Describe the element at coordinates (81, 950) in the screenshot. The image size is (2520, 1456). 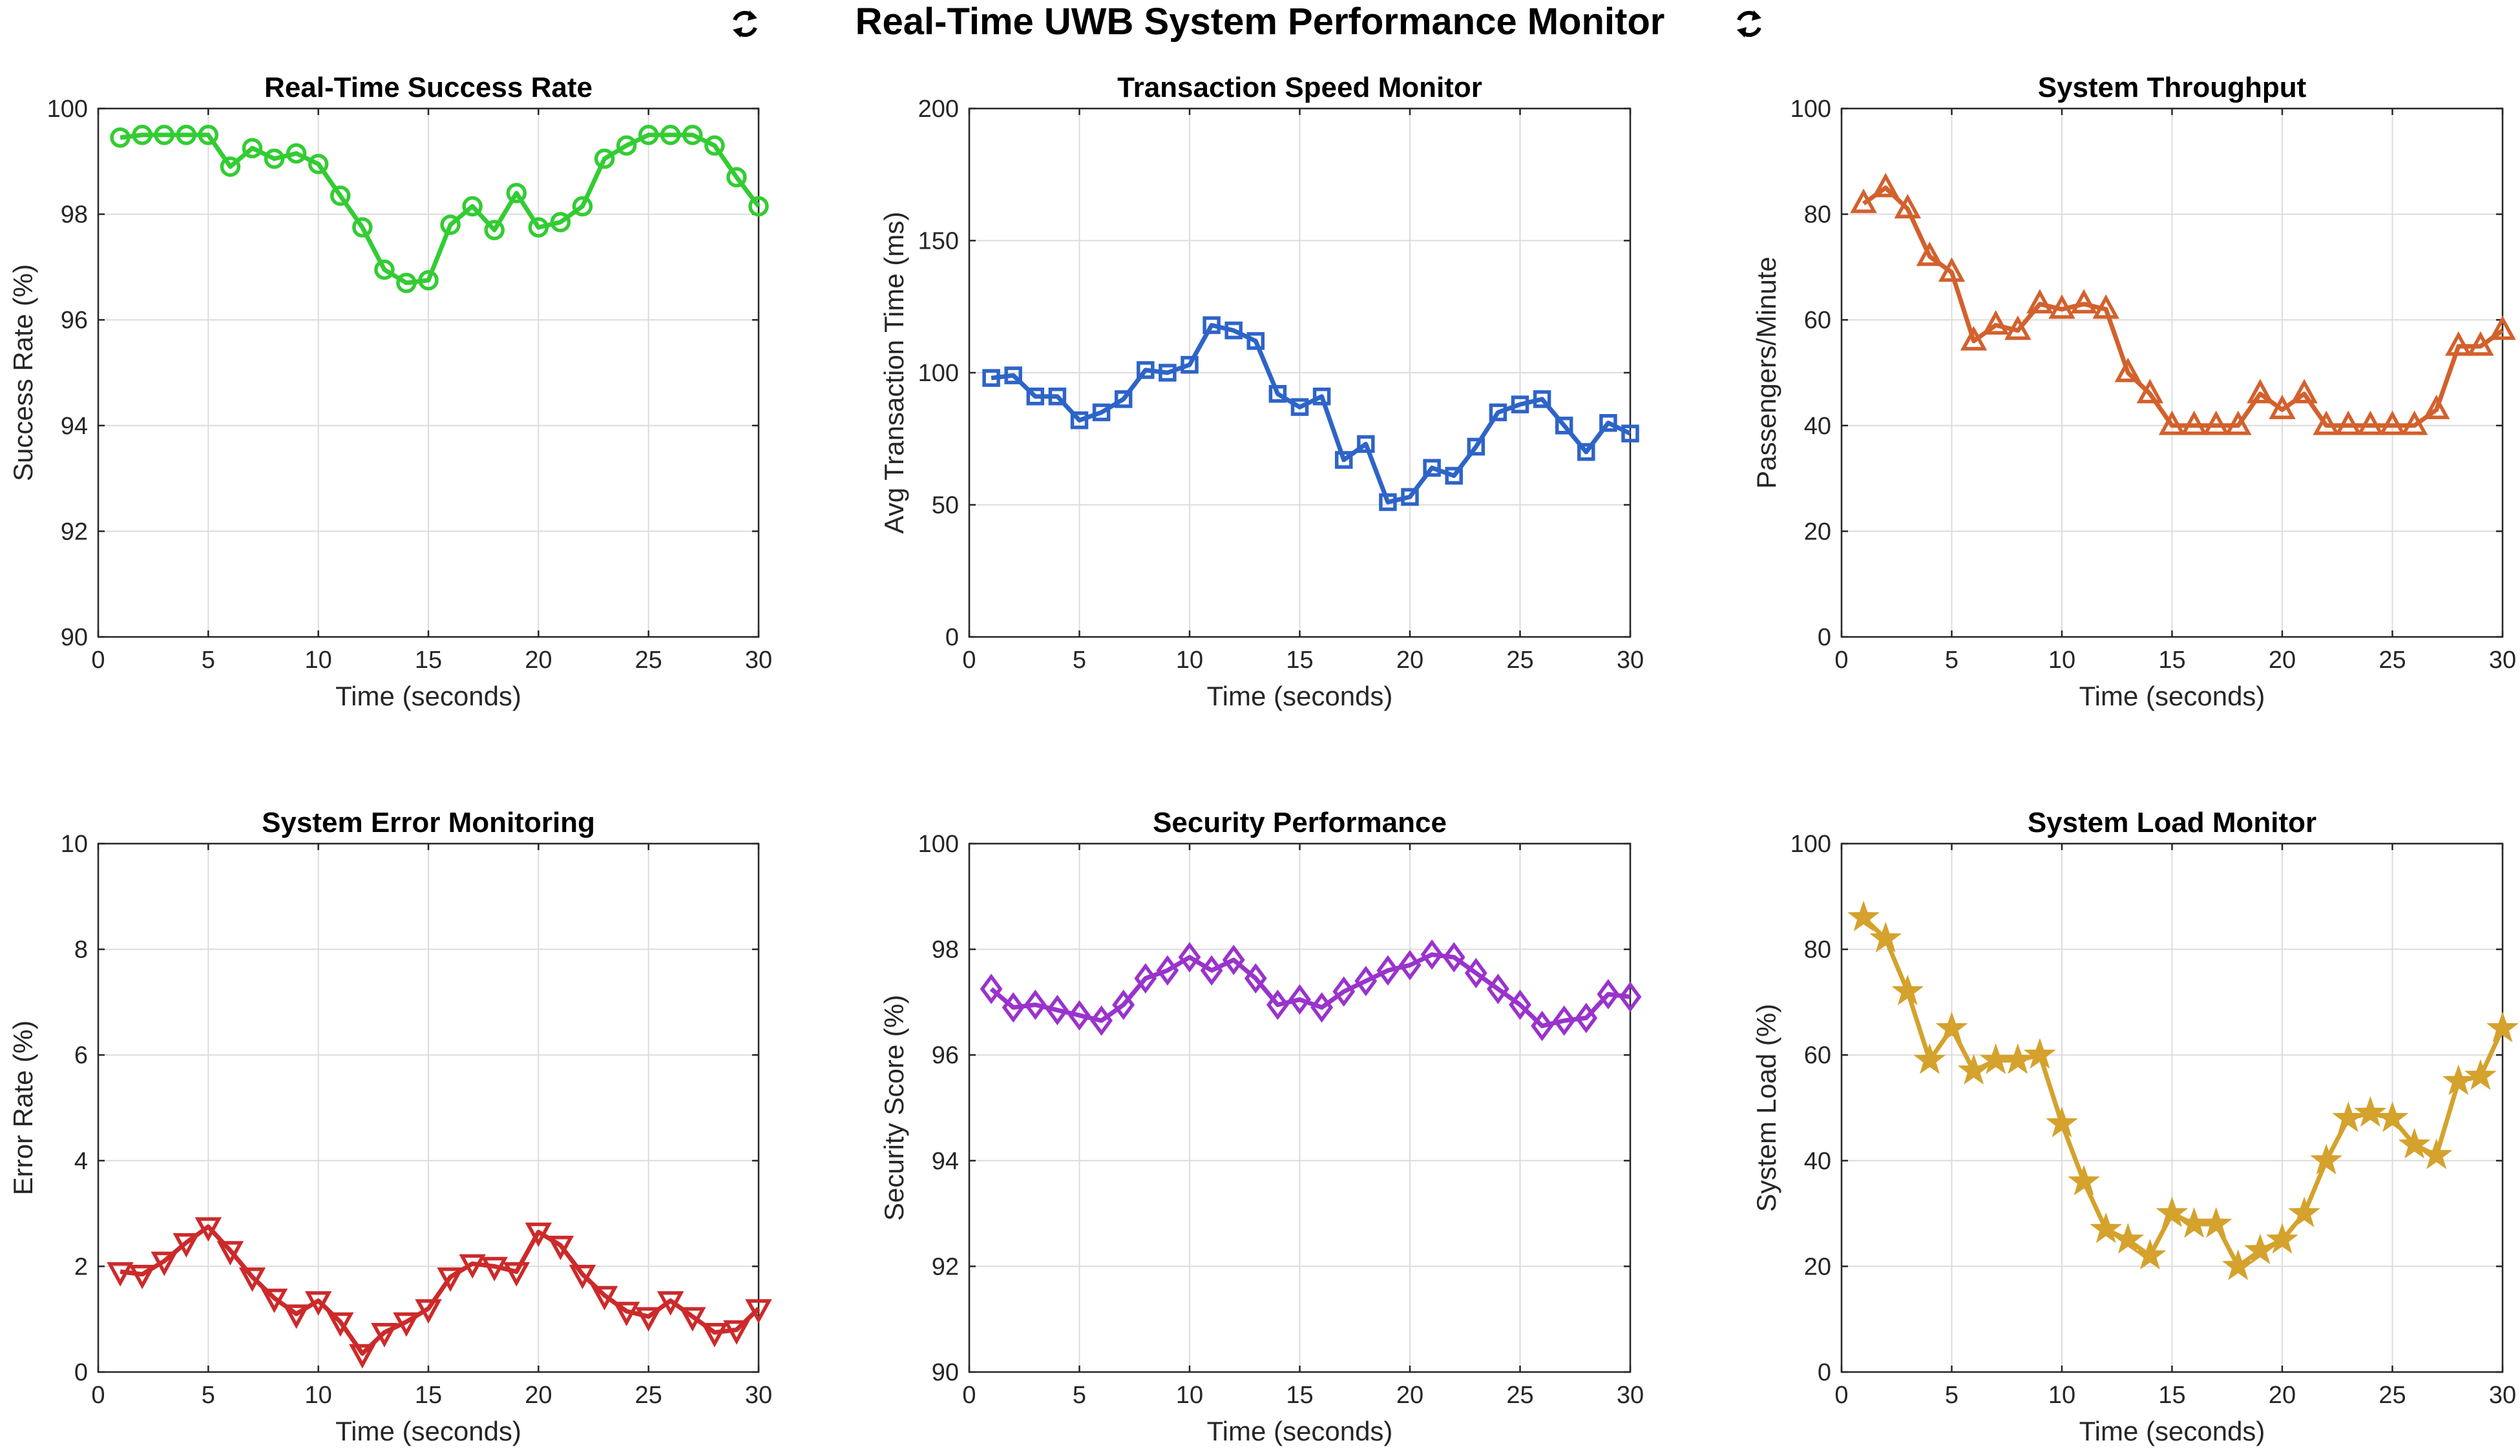
I see `y-tick-label: 8` at that location.